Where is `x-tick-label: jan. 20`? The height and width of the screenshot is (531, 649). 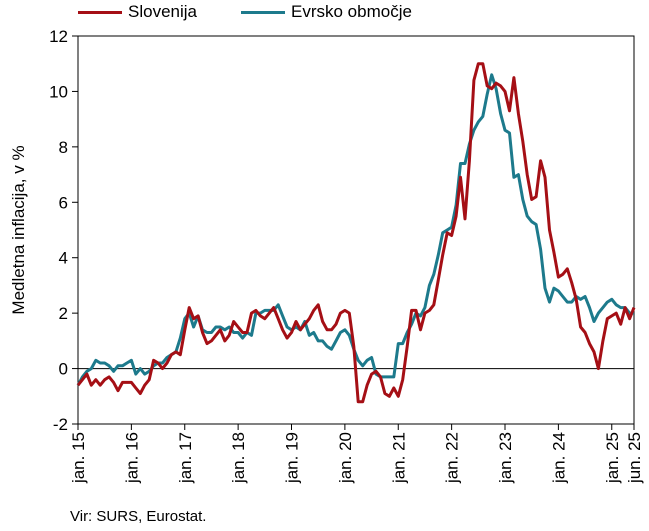 x-tick-label: jan. 20 is located at coordinates (345, 458).